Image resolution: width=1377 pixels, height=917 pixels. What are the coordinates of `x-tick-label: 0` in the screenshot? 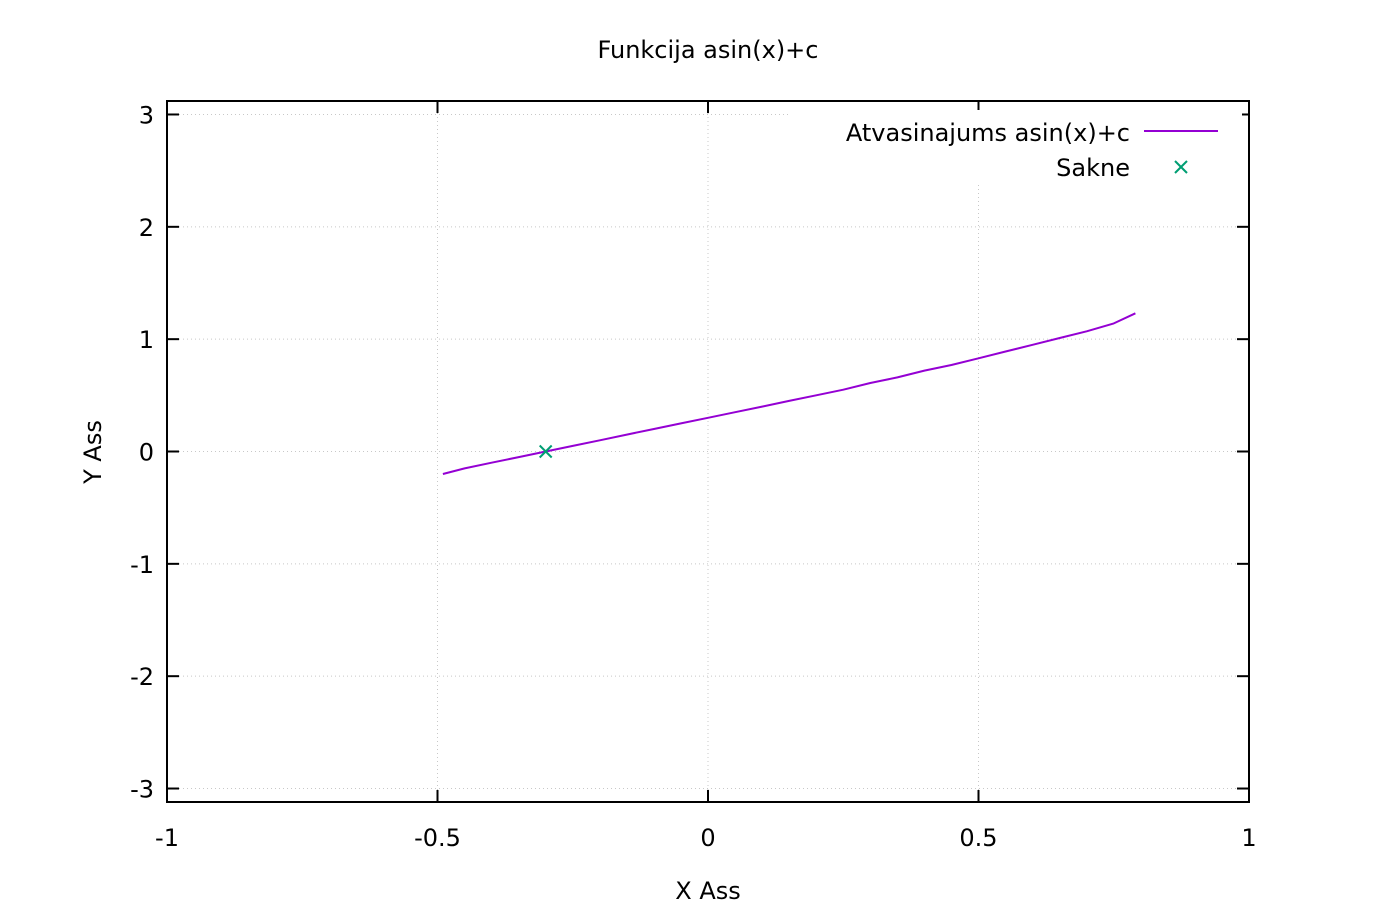 It's located at (707, 838).